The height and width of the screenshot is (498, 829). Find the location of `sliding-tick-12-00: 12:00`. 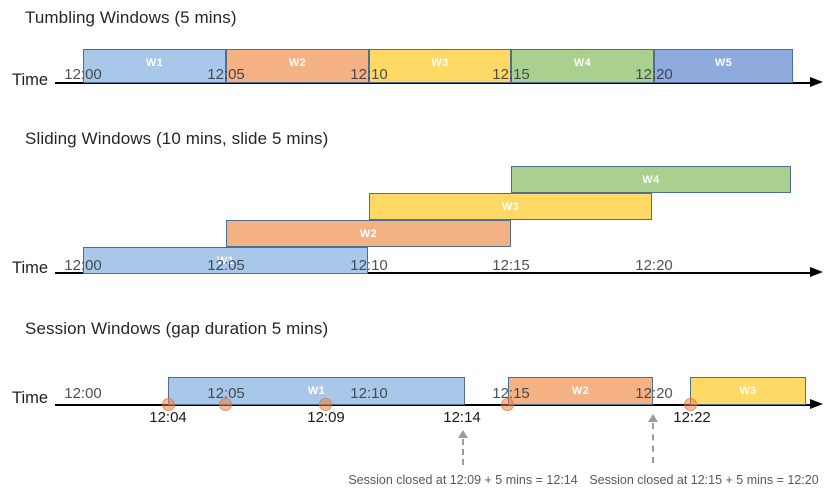

sliding-tick-12-00: 12:00 is located at coordinates (83, 265).